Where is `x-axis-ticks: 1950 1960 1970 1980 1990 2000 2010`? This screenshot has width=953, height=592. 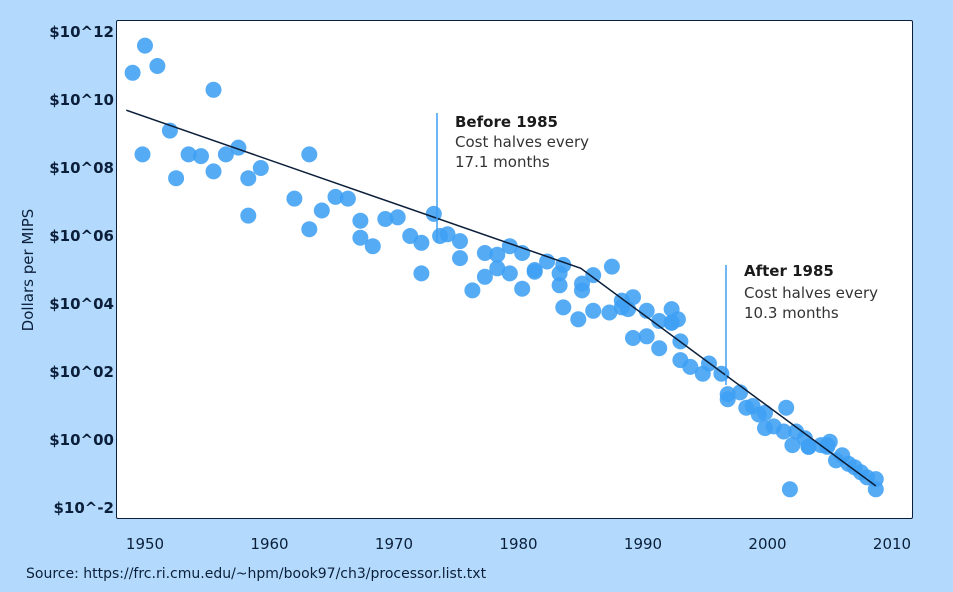 x-axis-ticks: 1950 1960 1970 1980 1990 2000 2010 is located at coordinates (518, 544).